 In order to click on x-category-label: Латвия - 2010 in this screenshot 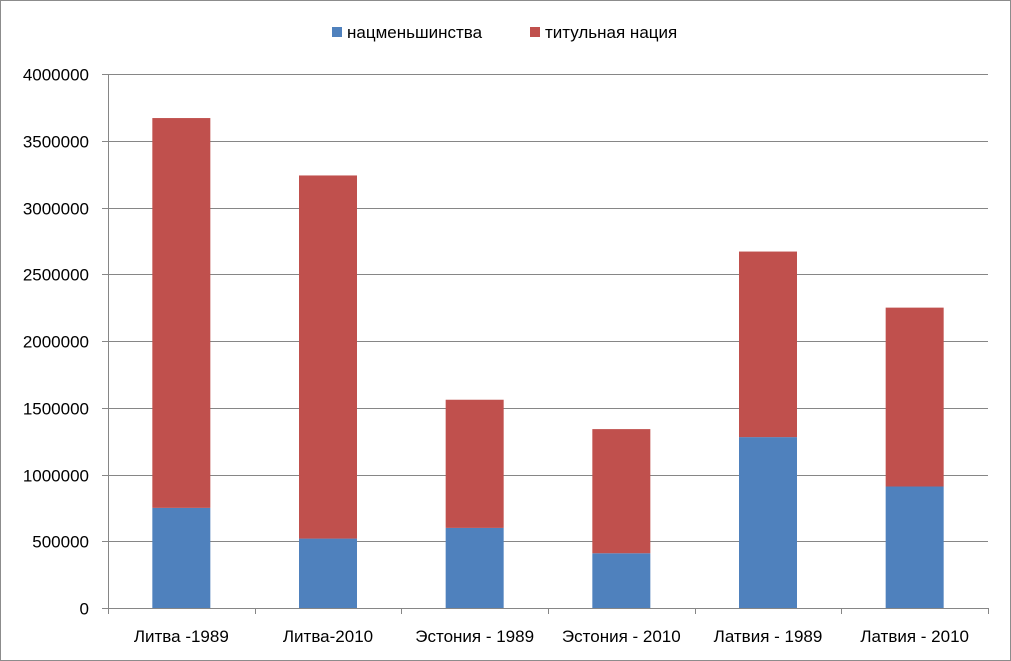, I will do `click(914, 636)`.